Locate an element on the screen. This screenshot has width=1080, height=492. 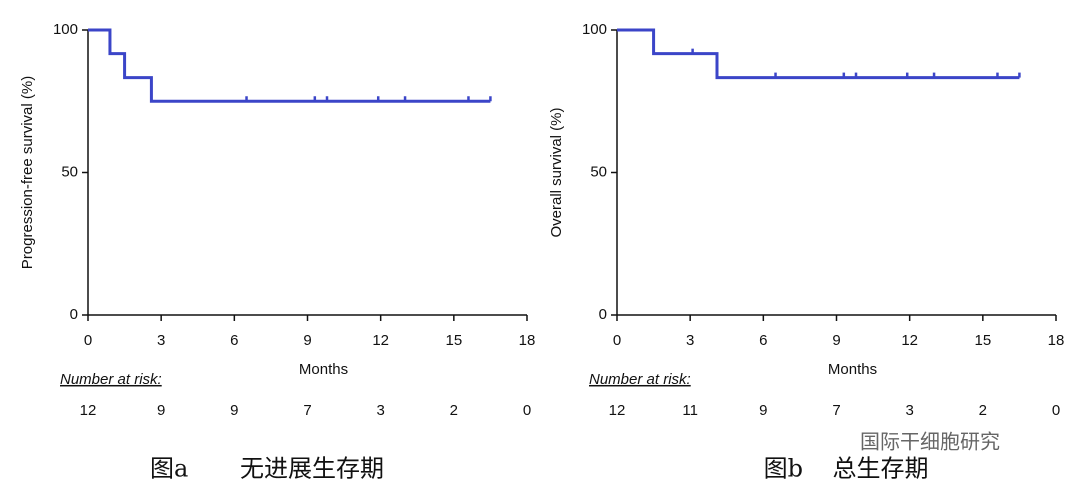
watermark: 国际干细胞研究 is located at coordinates (930, 442).